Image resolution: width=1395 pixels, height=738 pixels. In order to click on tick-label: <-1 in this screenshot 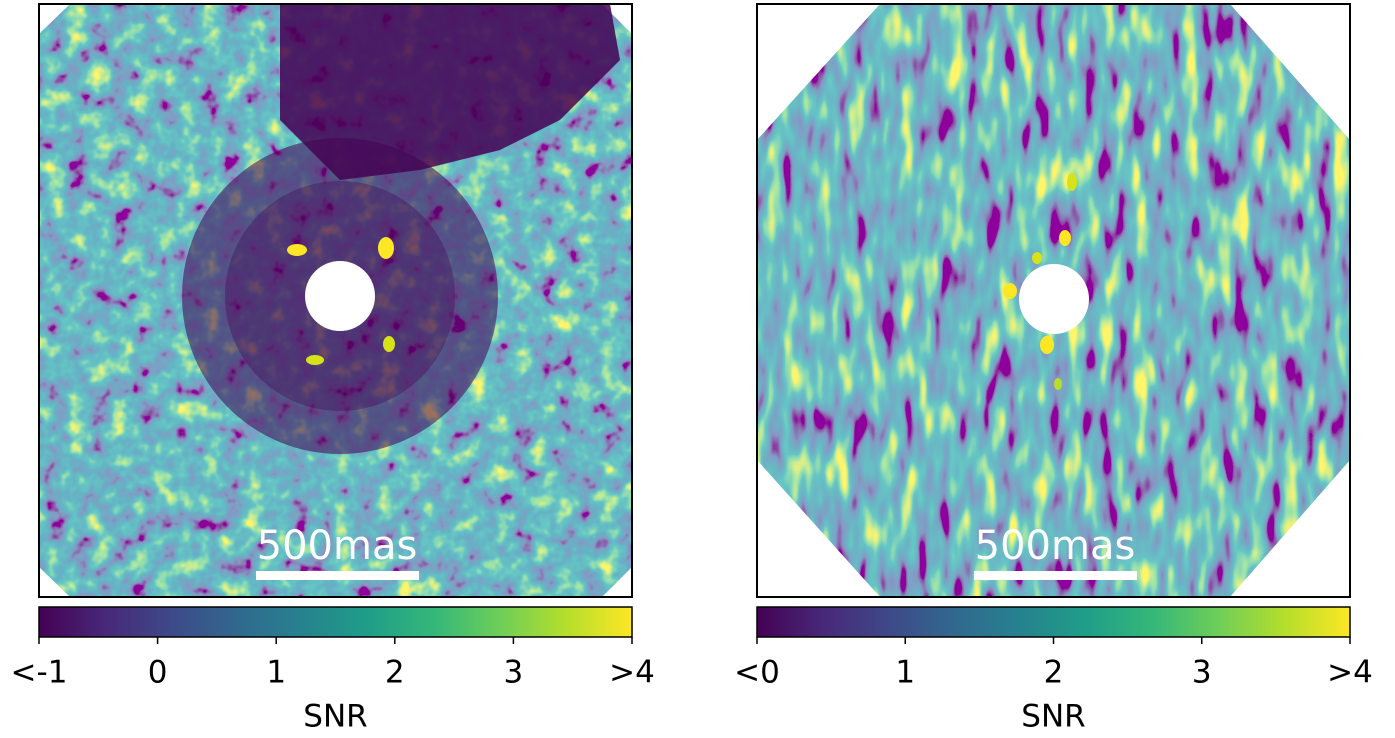, I will do `click(39, 673)`.